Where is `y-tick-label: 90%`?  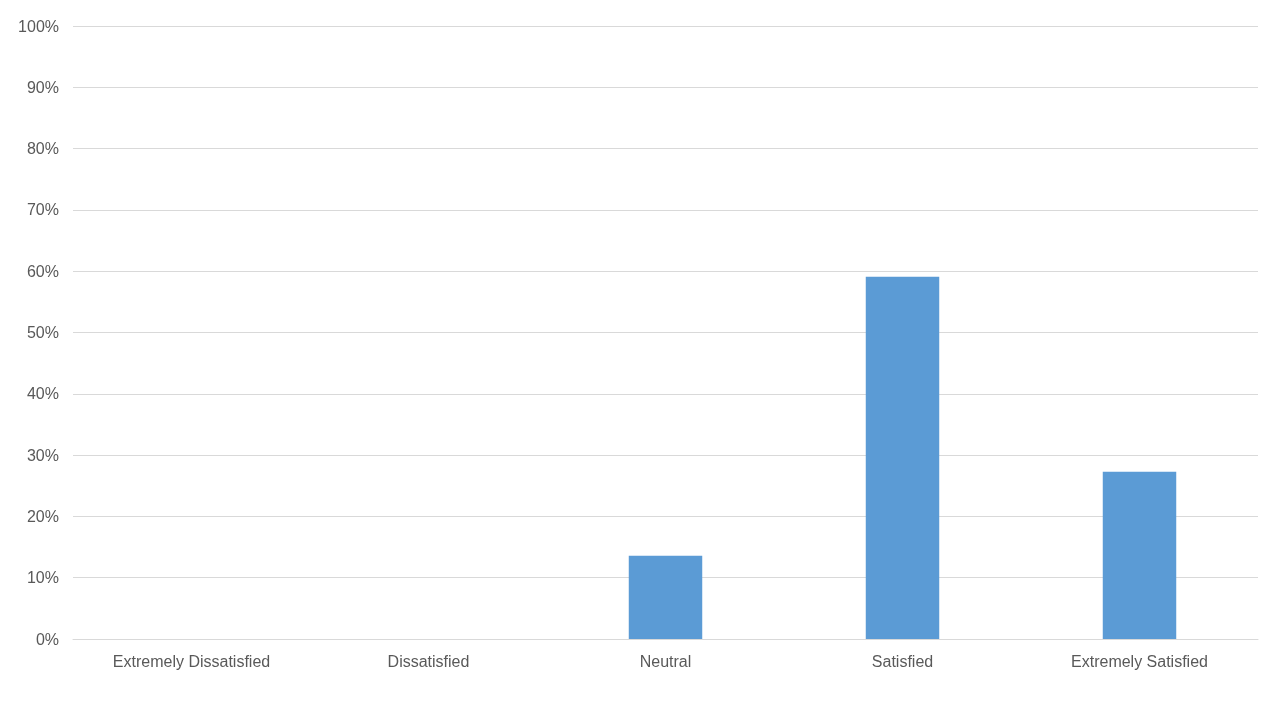 y-tick-label: 90% is located at coordinates (42, 87).